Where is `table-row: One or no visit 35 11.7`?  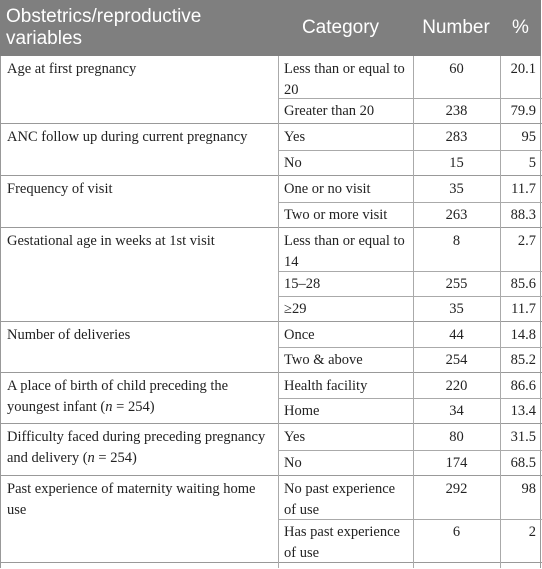
table-row: One or no visit 35 11.7 is located at coordinates (271, 189).